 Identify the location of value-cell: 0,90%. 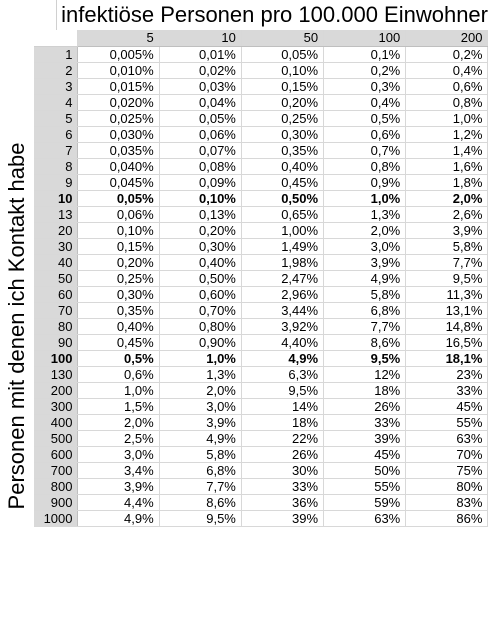
(200, 342).